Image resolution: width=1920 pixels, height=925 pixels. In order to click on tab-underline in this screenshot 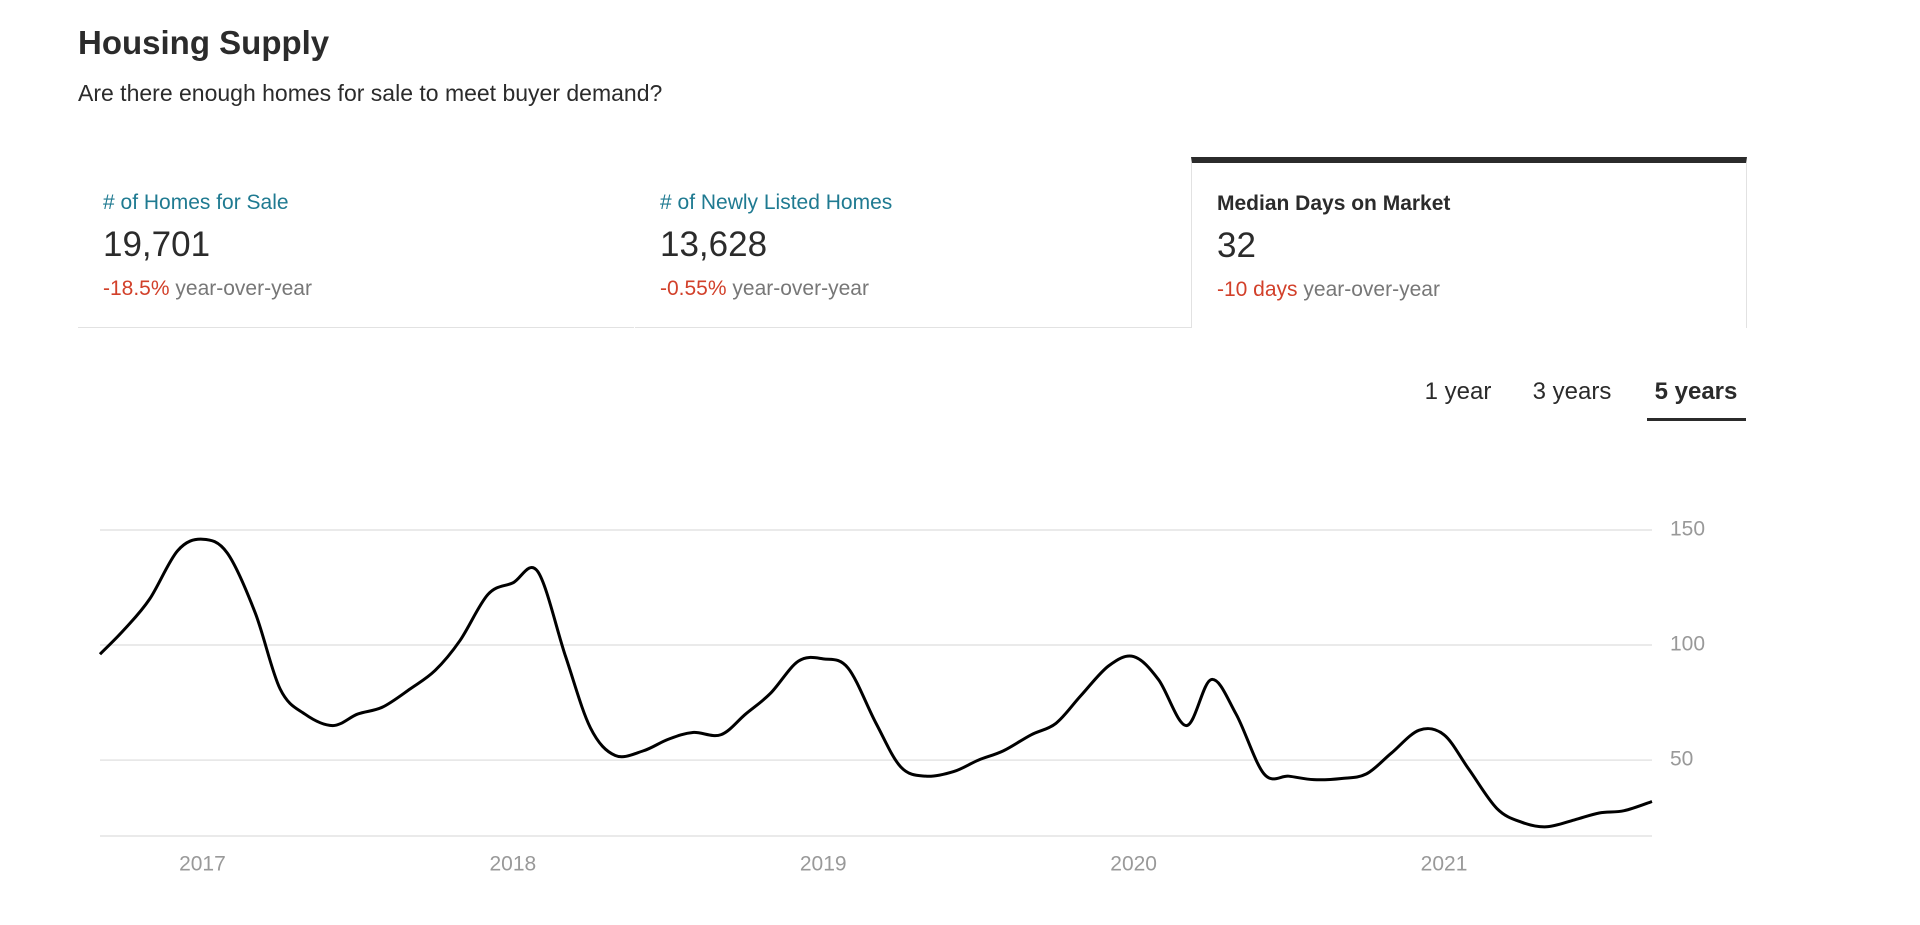, I will do `click(1696, 419)`.